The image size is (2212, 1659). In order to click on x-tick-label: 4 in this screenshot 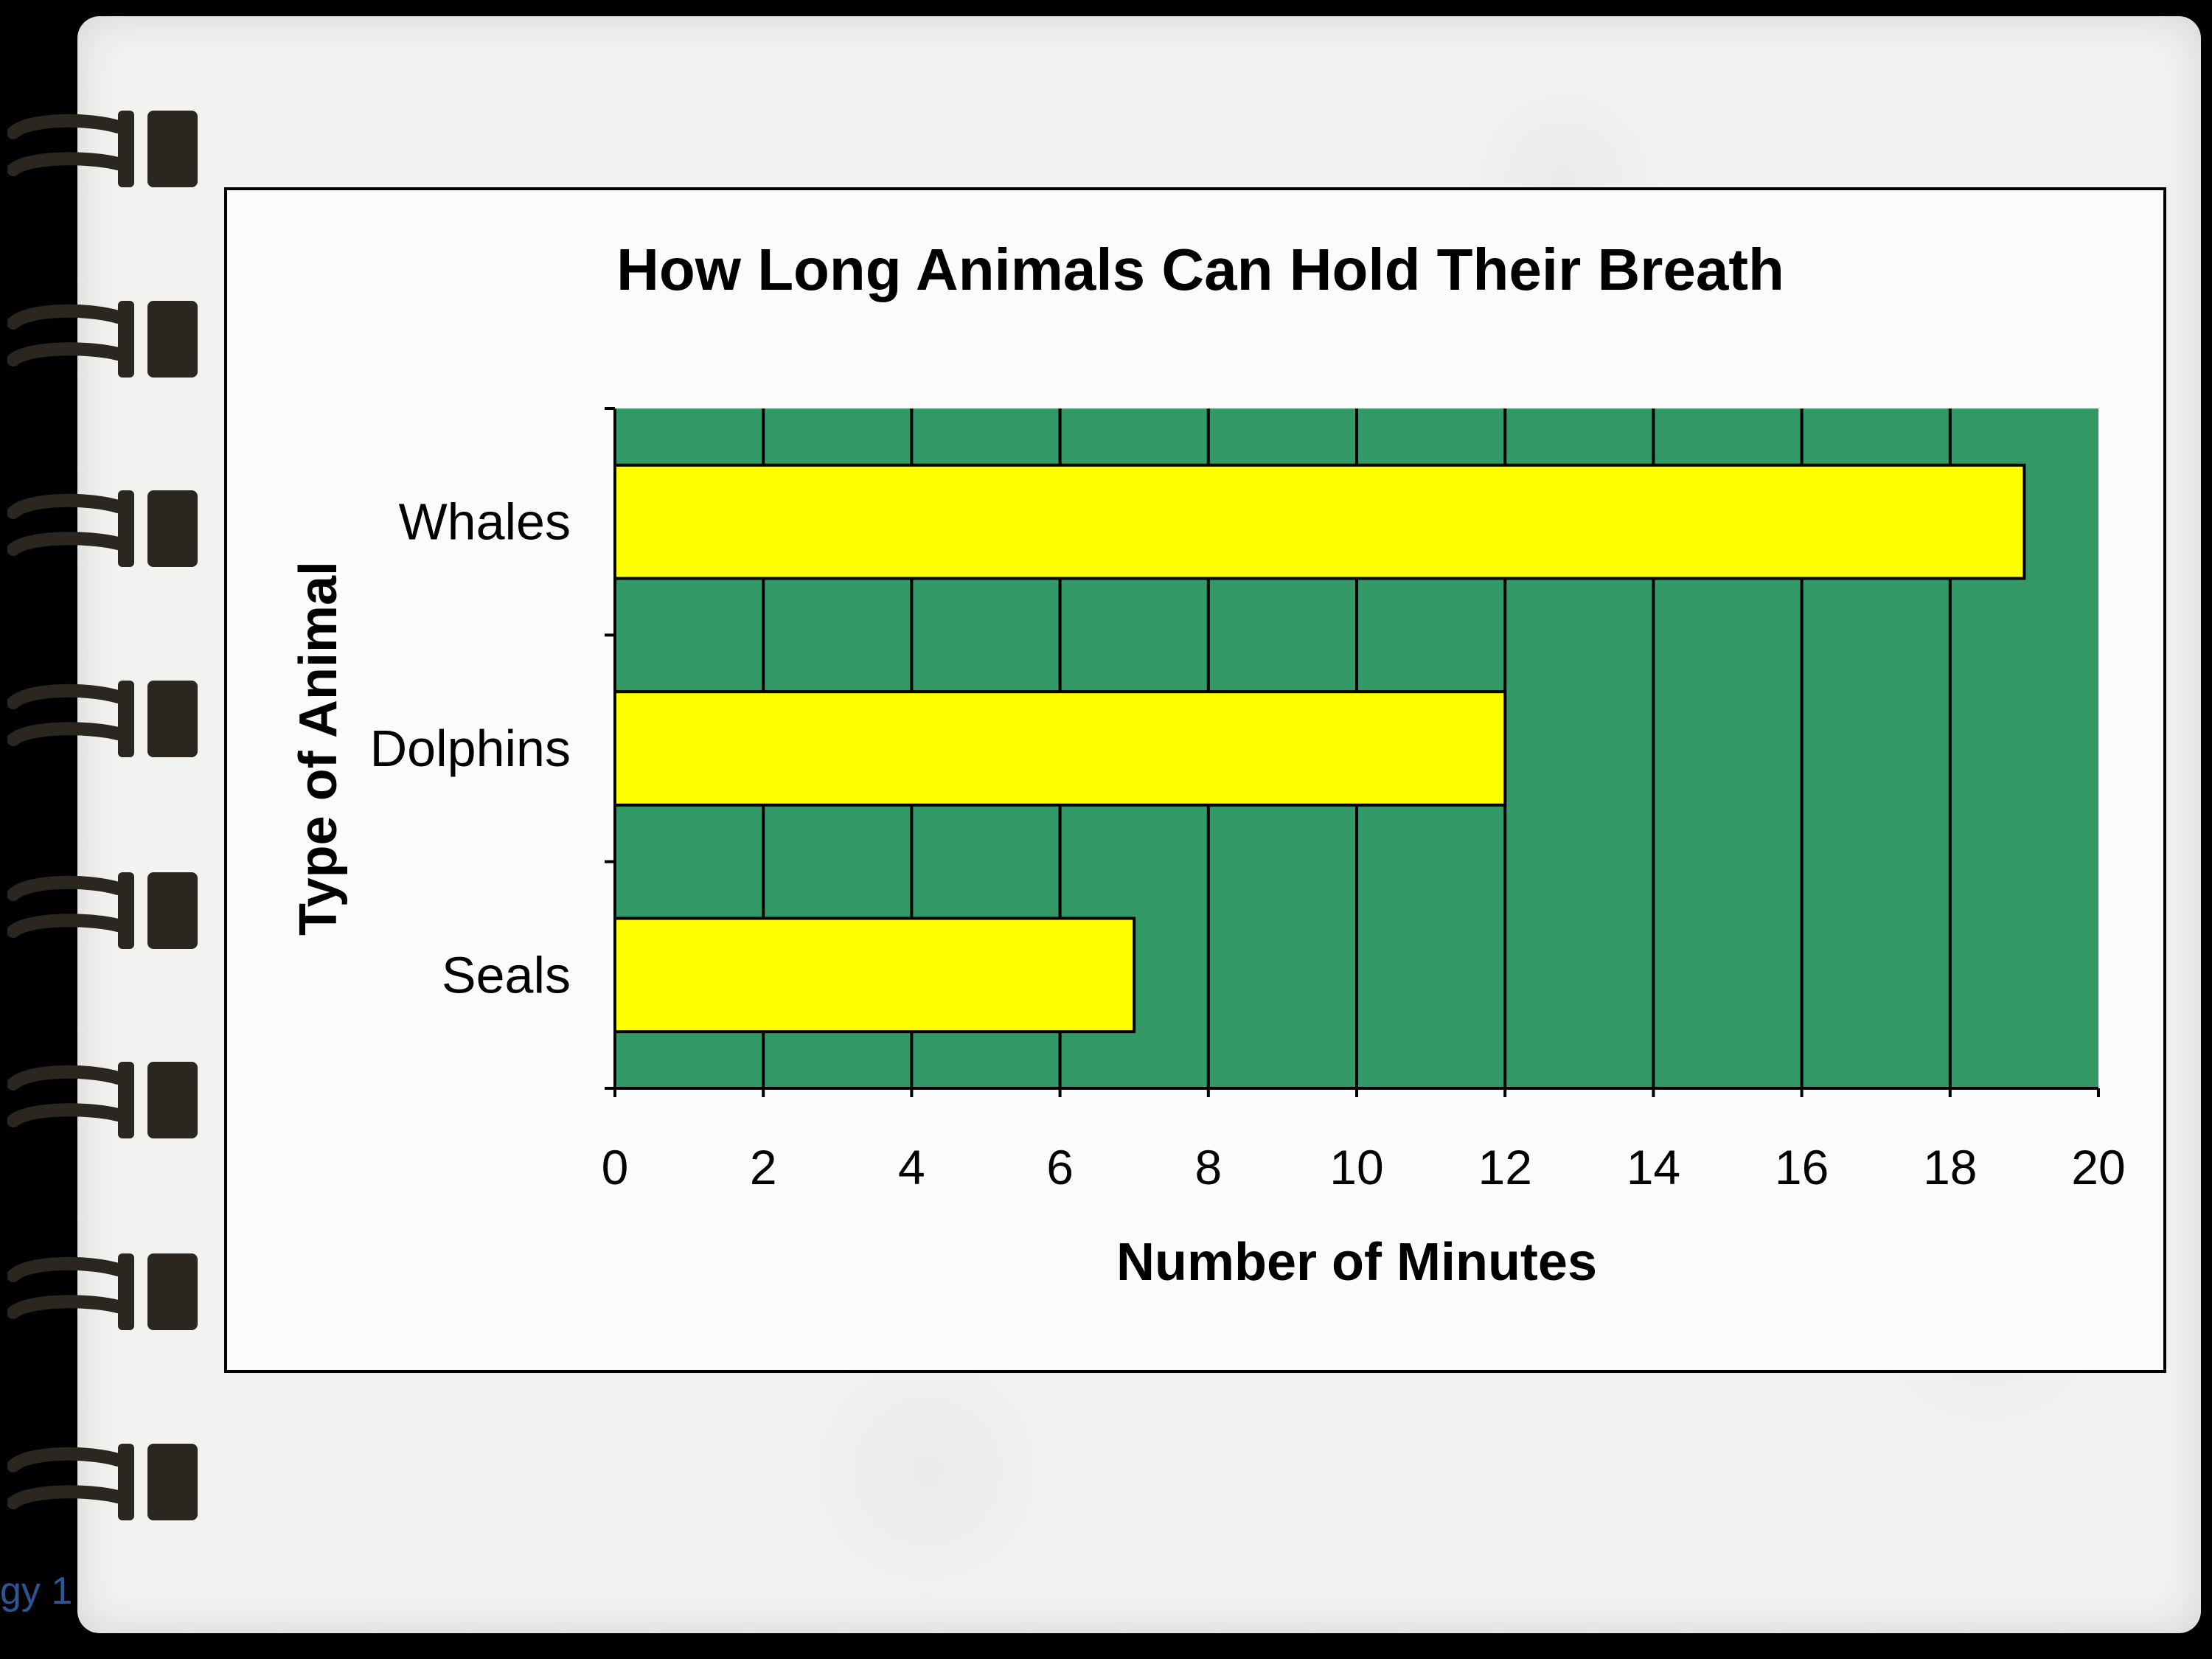, I will do `click(911, 1167)`.